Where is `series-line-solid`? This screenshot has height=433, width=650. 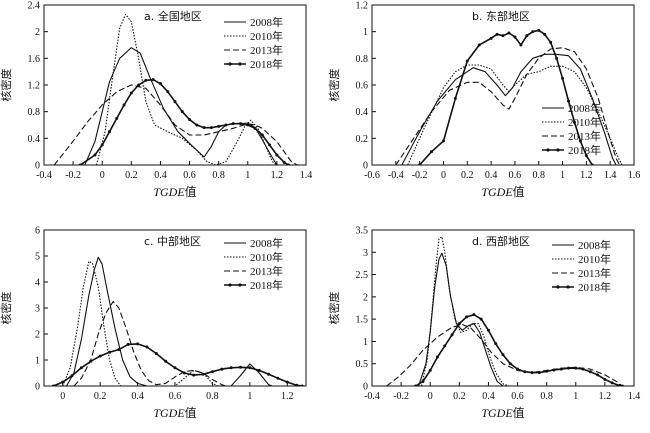
series-line-solid is located at coordinates (169, 321).